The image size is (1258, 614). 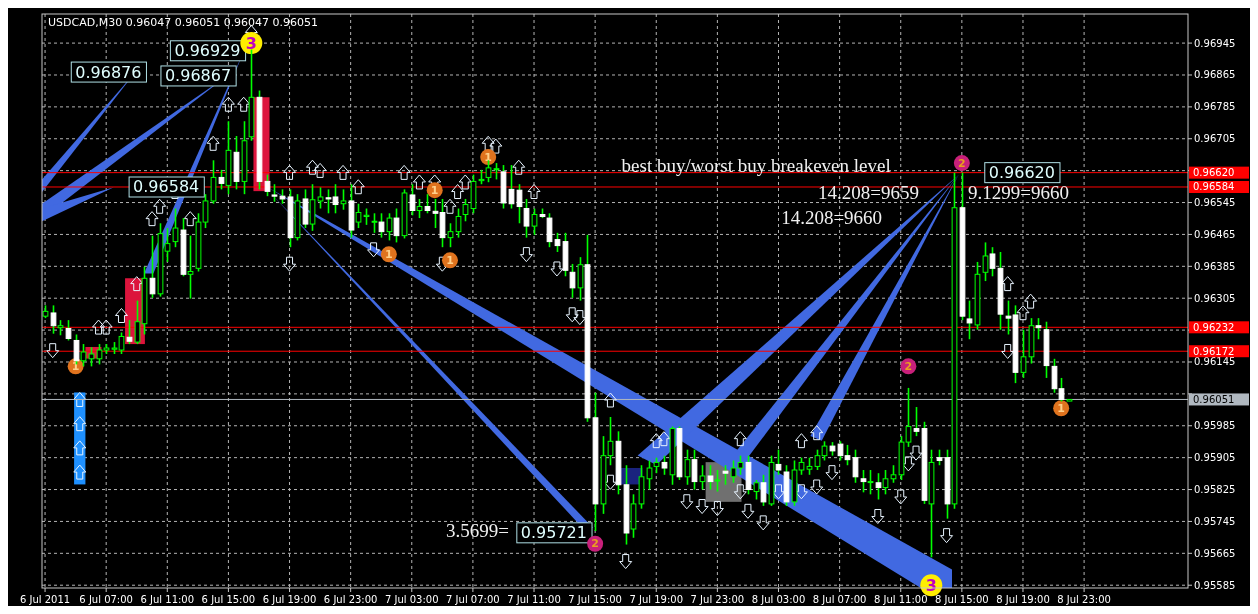 What do you see at coordinates (1021, 173) in the screenshot?
I see `annotation: 0.96620` at bounding box center [1021, 173].